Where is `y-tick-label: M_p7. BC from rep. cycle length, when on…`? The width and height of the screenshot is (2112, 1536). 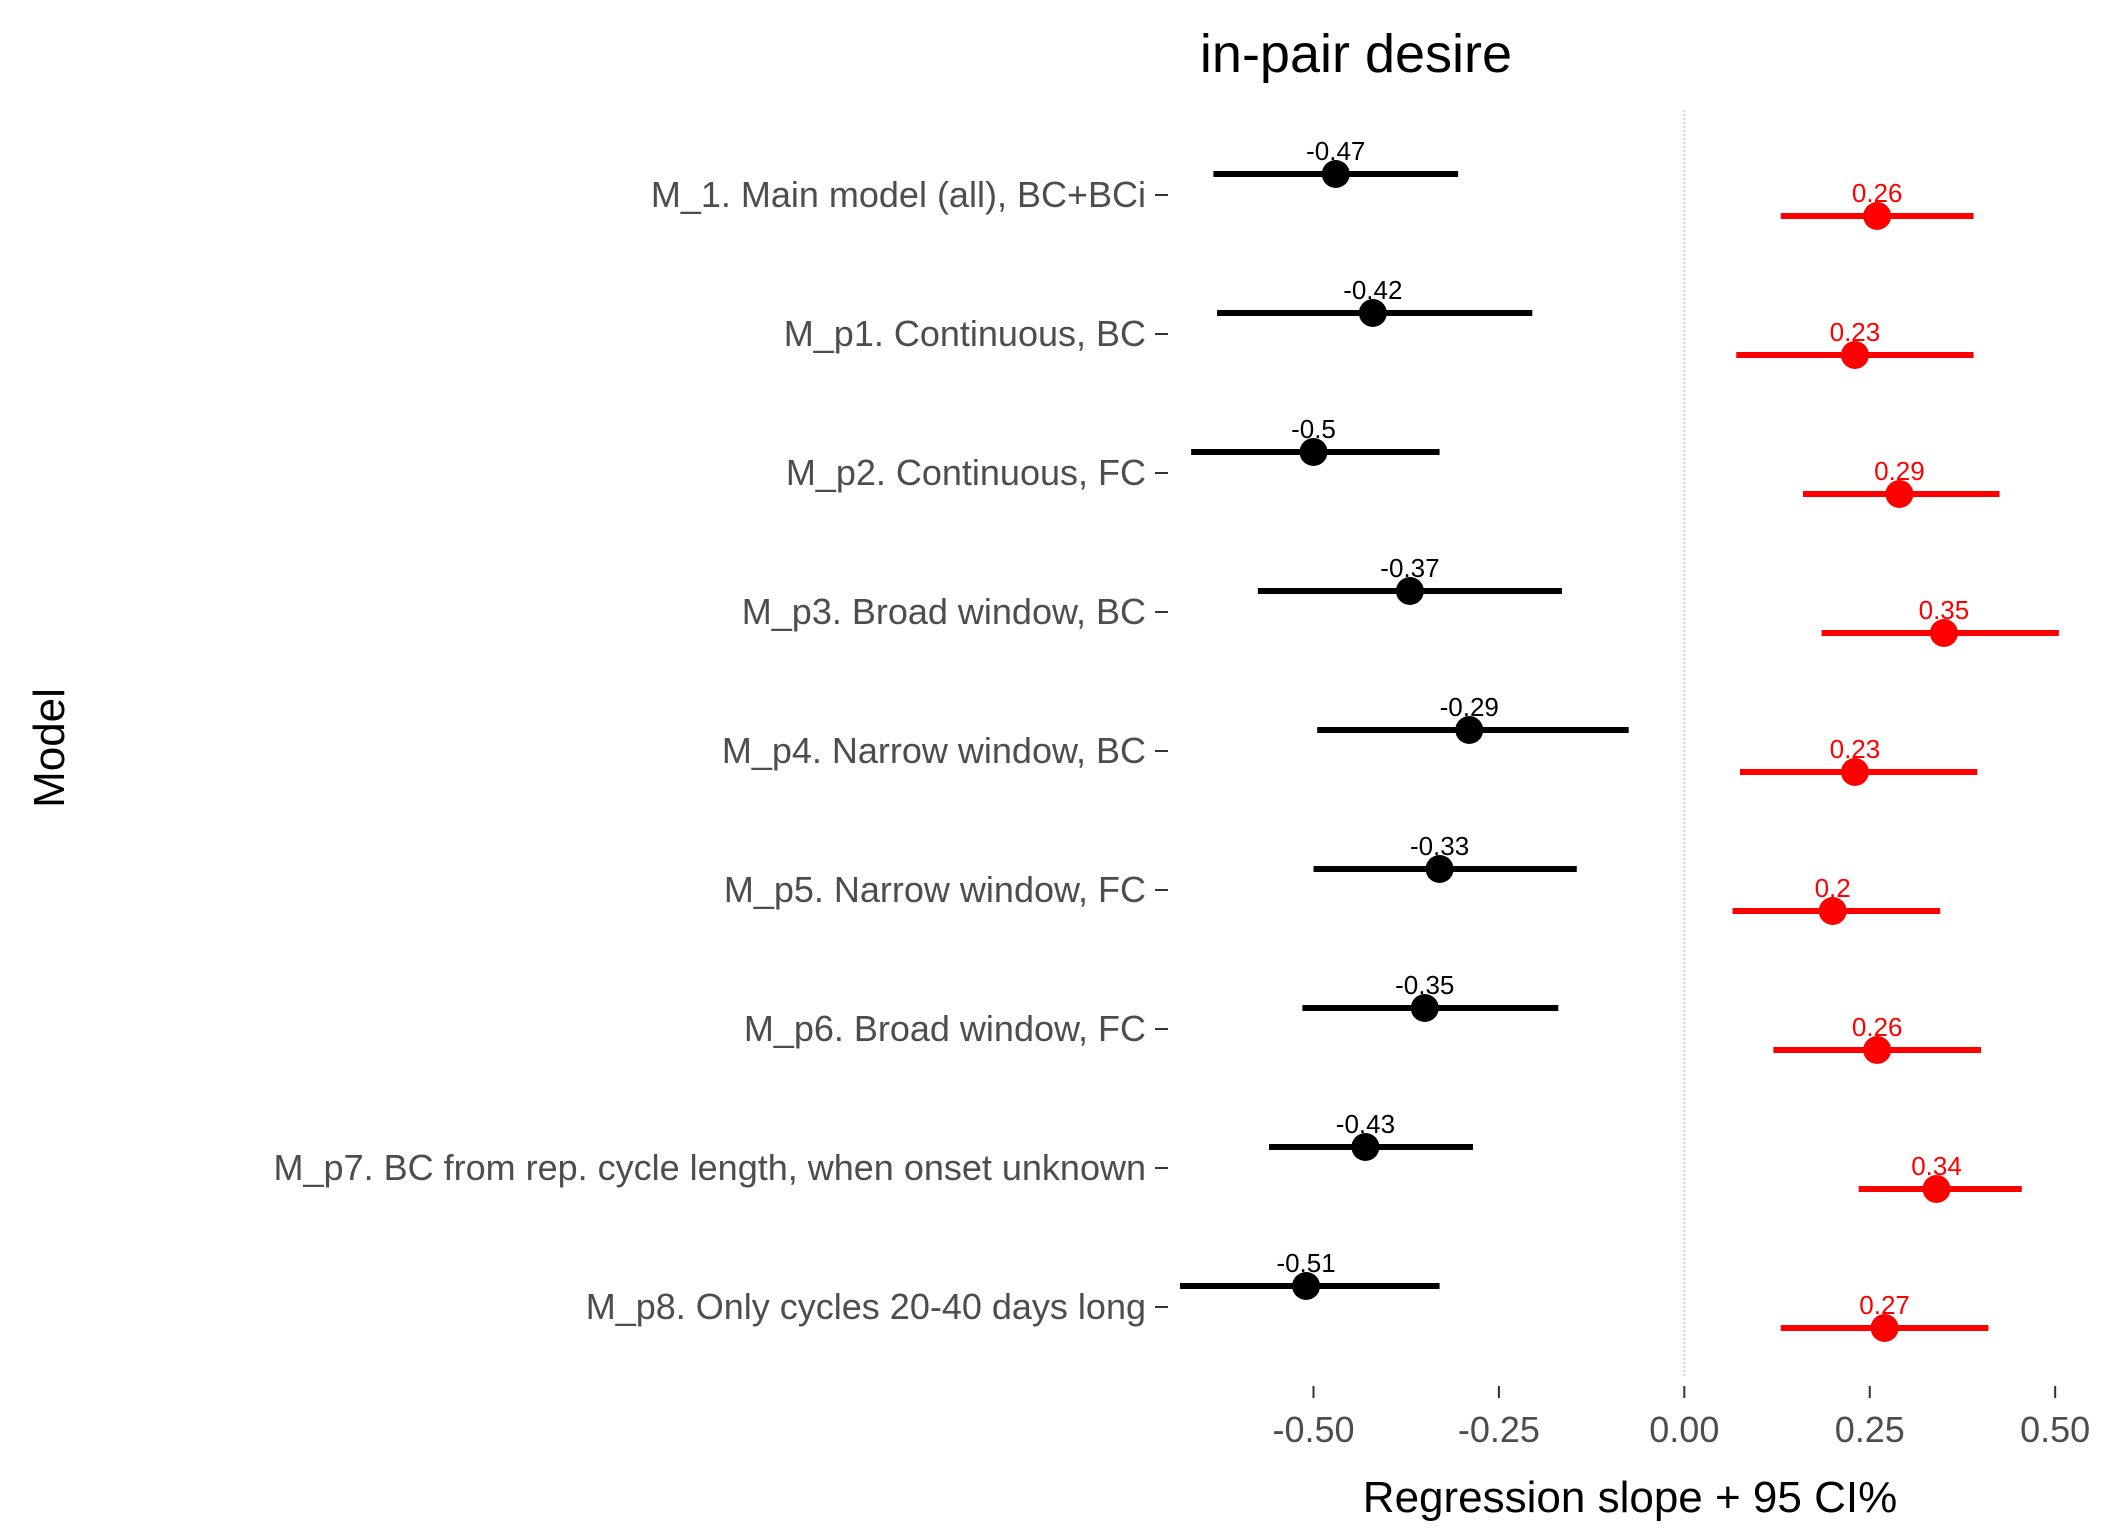 y-tick-label: M_p7. BC from rep. cycle length, when on… is located at coordinates (710, 1167).